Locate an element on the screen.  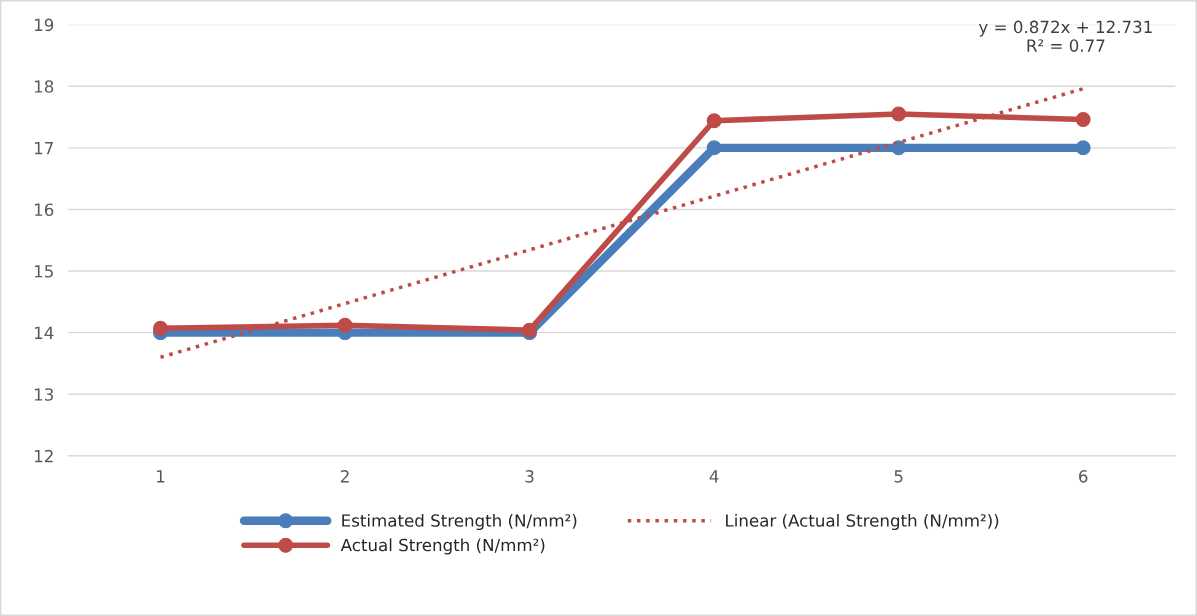
legend-label: Estimated Strength (N/mm²) is located at coordinates (459, 522).